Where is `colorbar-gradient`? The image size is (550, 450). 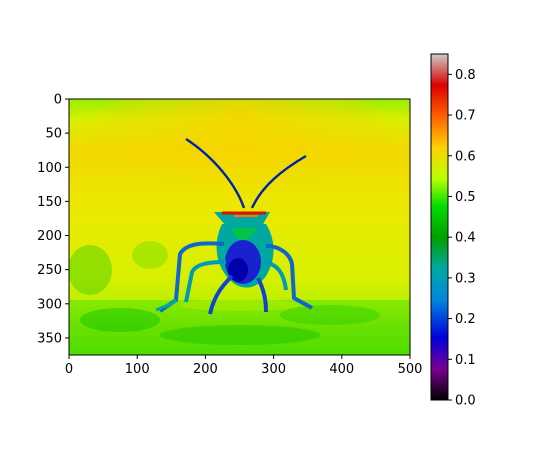
colorbar-gradient is located at coordinates (439, 227).